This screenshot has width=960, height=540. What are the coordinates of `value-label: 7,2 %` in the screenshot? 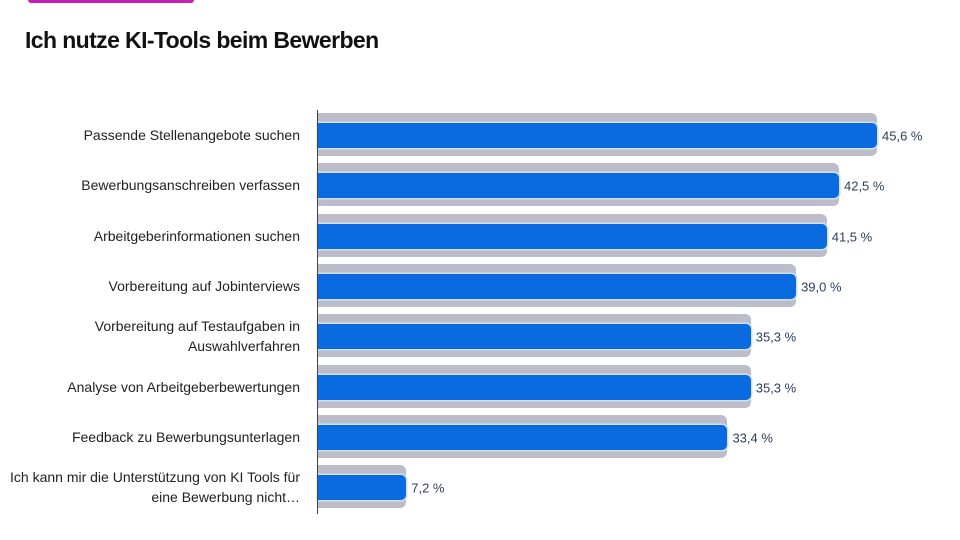 It's located at (428, 488).